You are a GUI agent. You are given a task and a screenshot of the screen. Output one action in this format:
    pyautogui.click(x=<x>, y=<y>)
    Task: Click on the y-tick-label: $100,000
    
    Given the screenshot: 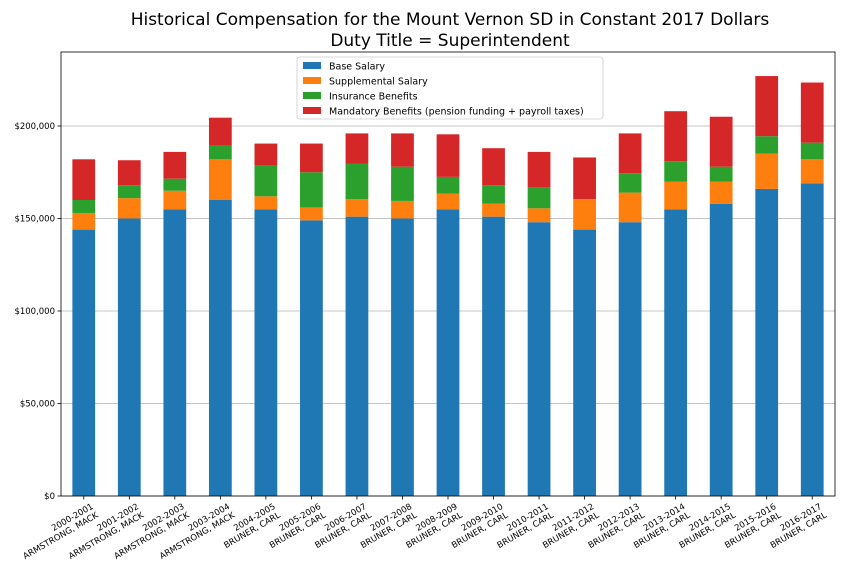 What is the action you would take?
    pyautogui.click(x=34, y=312)
    